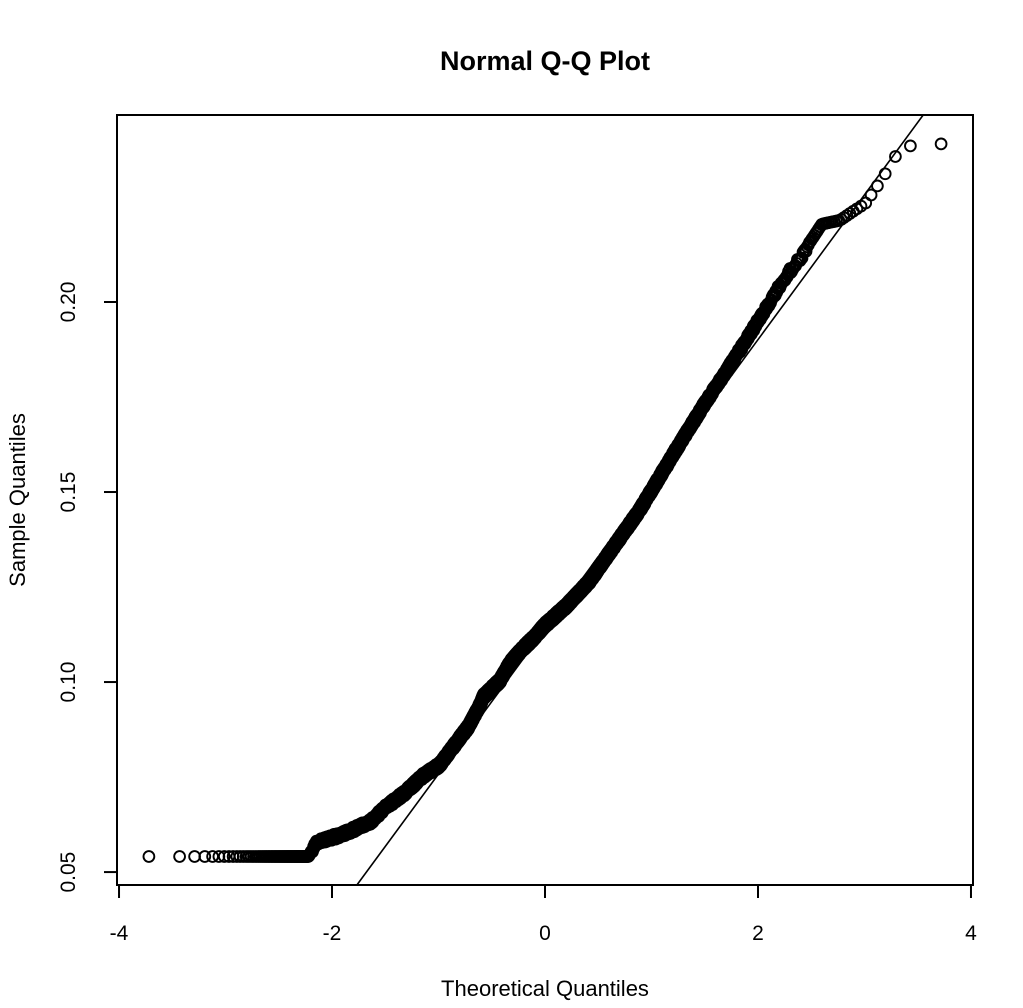 This screenshot has width=1023, height=1008. Describe the element at coordinates (332, 933) in the screenshot. I see `x-axis-tick-label: -2` at that location.